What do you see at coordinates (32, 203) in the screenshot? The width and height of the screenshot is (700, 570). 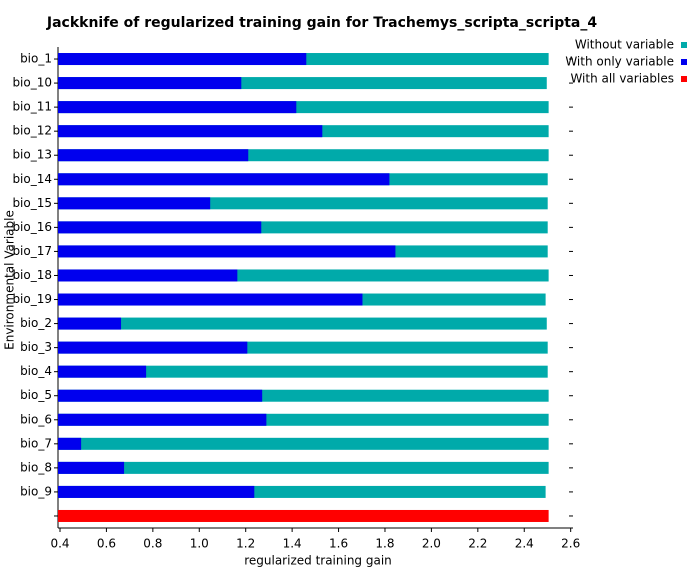 I see `y-tick-label: bio_15` at bounding box center [32, 203].